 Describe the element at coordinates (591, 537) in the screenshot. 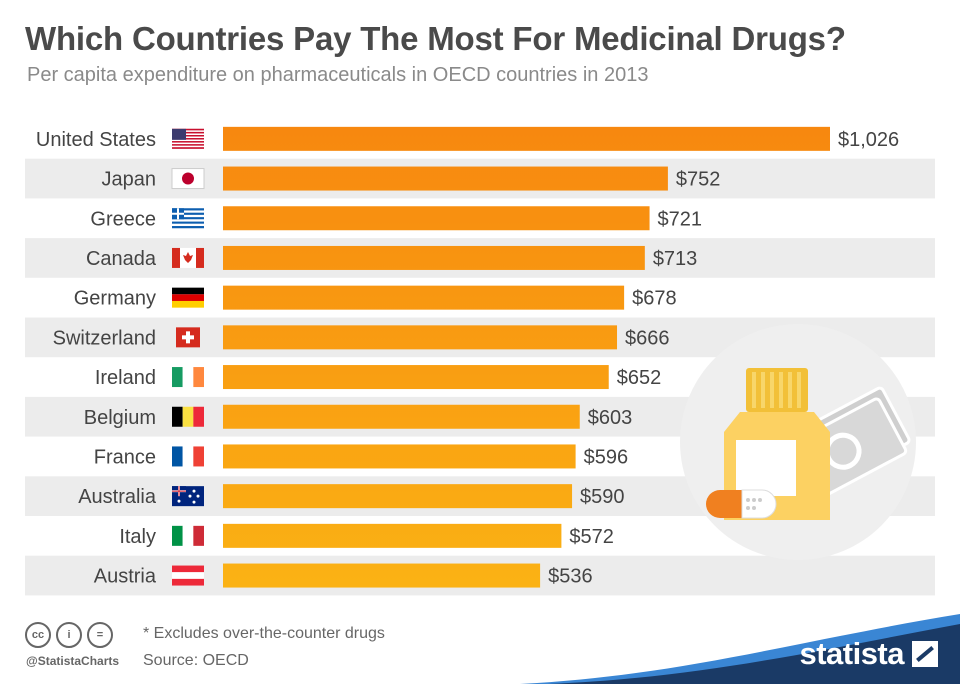

I see `value-label: $572` at that location.